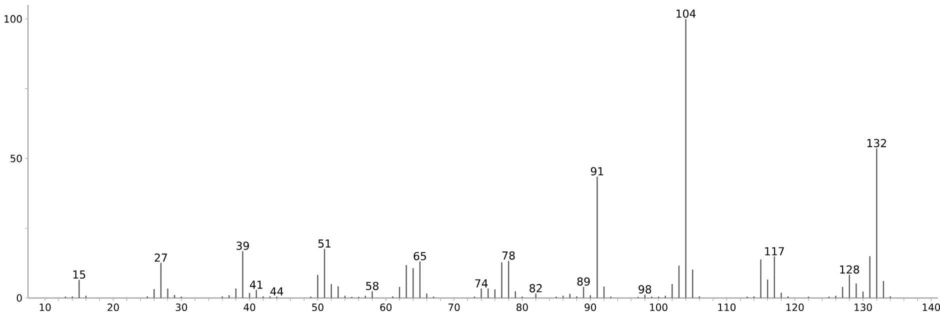 Image resolution: width=940 pixels, height=320 pixels. Describe the element at coordinates (160, 258) in the screenshot. I see `annotation: 27` at that location.